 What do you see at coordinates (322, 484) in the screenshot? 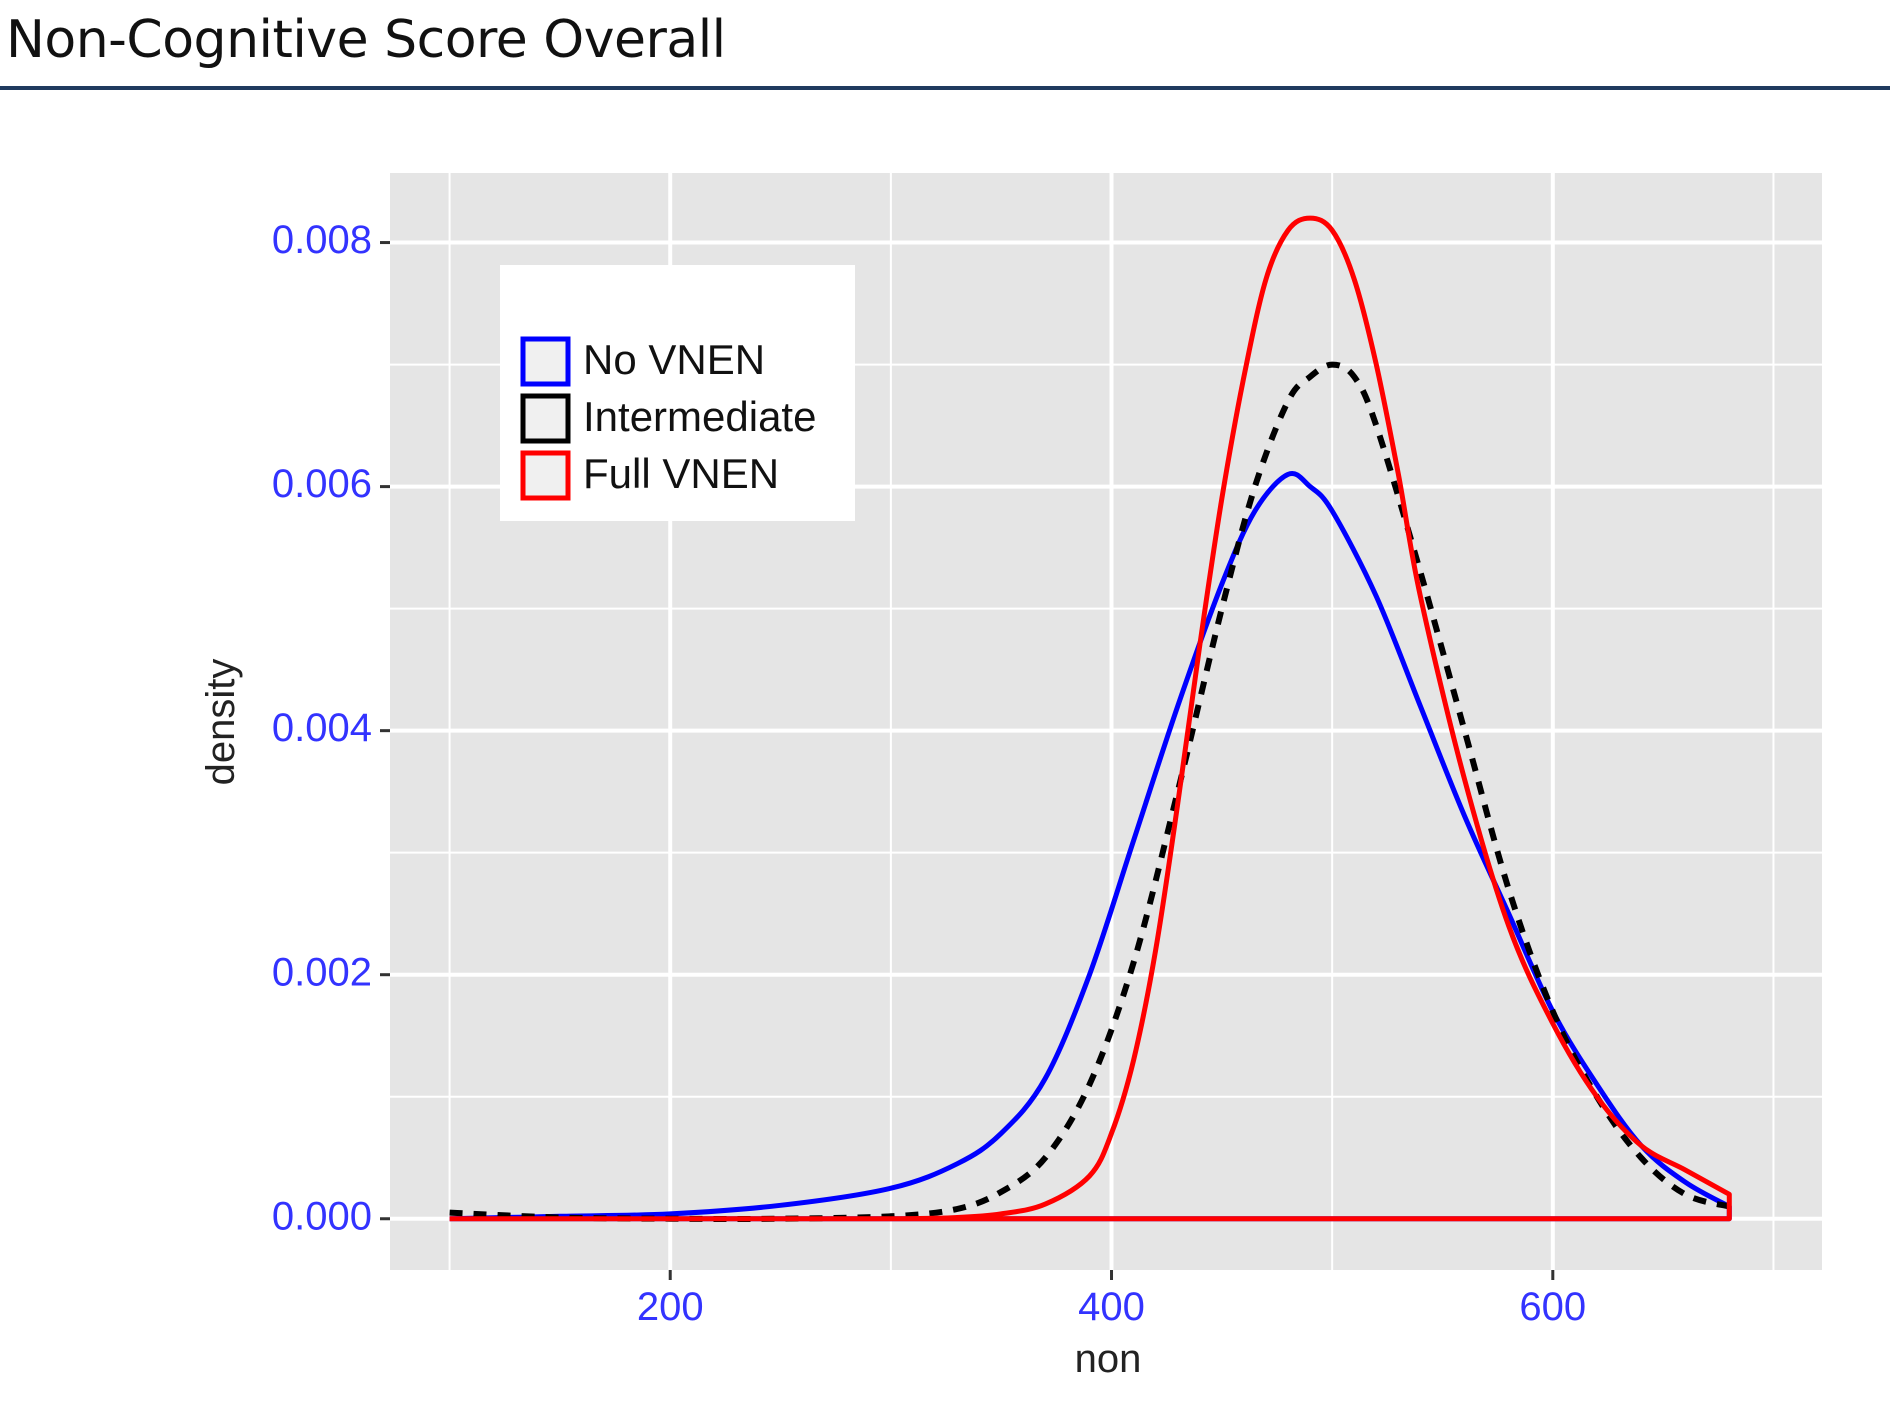
I see `y-tick-label: 0.006` at bounding box center [322, 484].